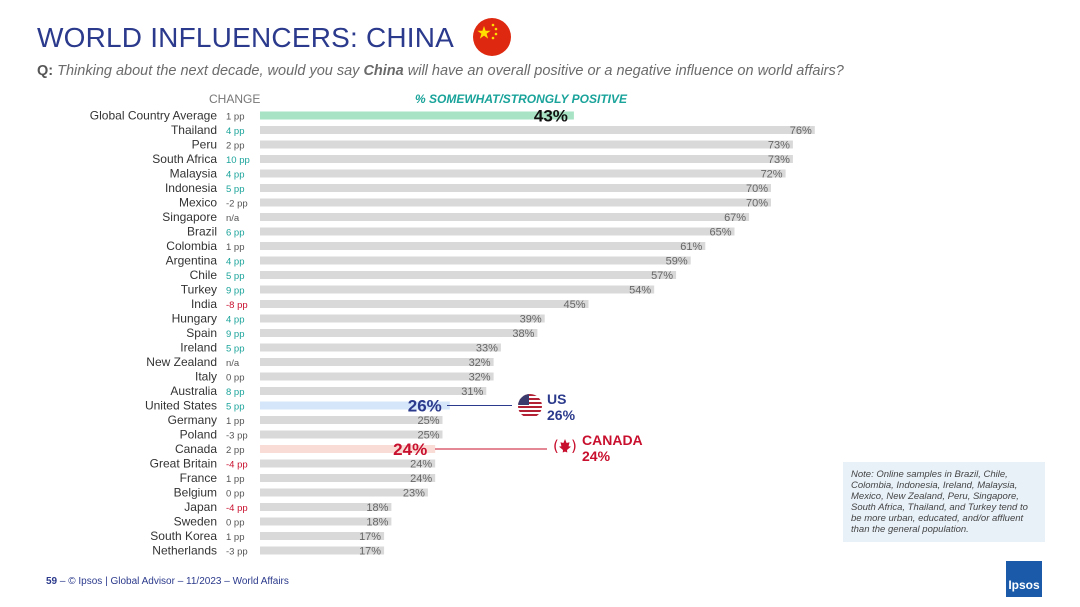 Image resolution: width=1080 pixels, height=607 pixels. What do you see at coordinates (417, 115) in the screenshot?
I see `bar-global-country-average` at bounding box center [417, 115].